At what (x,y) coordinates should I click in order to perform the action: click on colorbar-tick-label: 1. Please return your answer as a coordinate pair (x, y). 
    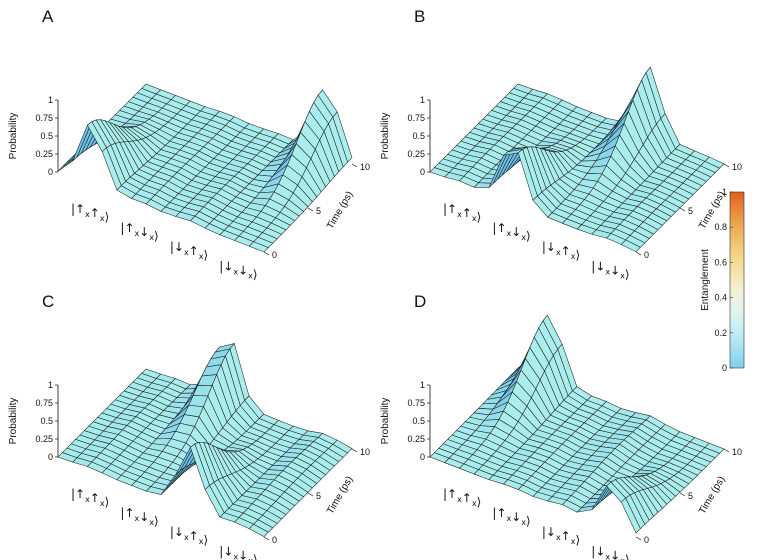
    Looking at the image, I should click on (724, 192).